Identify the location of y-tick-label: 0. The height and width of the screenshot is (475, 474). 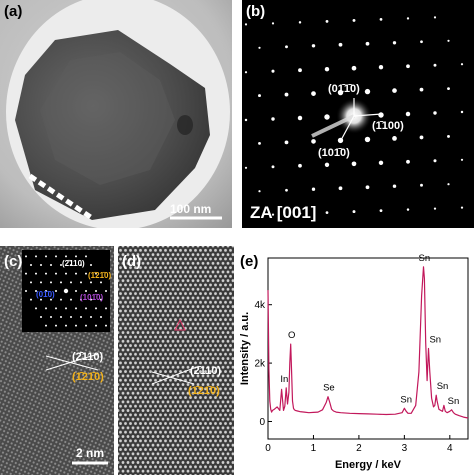
(262, 422).